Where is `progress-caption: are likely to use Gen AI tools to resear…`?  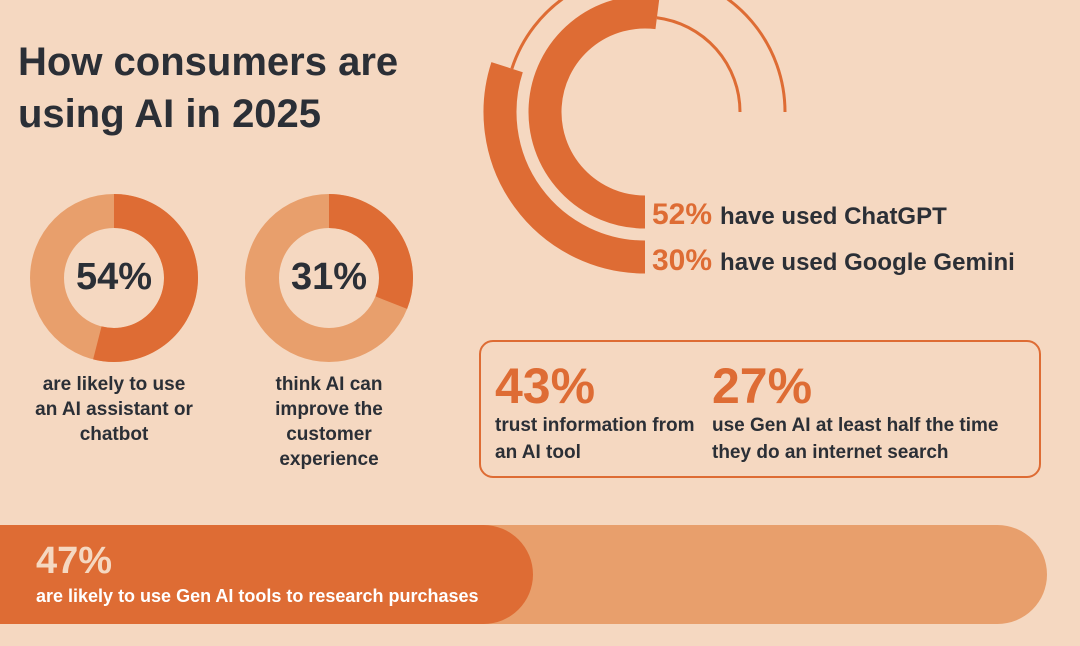 progress-caption: are likely to use Gen AI tools to resear… is located at coordinates (257, 596).